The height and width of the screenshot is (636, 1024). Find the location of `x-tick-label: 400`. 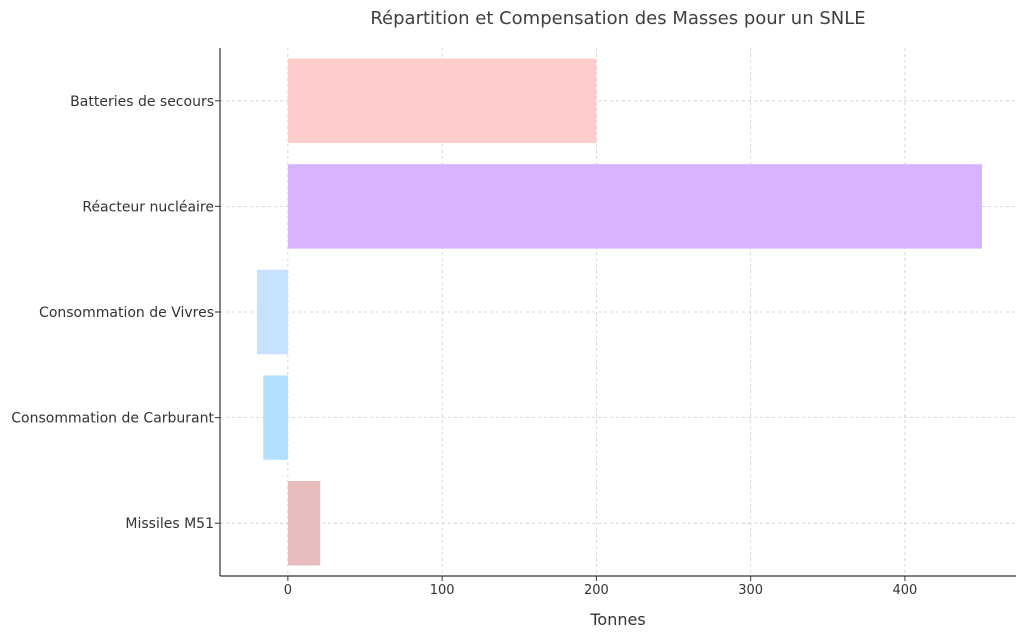

x-tick-label: 400 is located at coordinates (905, 590).